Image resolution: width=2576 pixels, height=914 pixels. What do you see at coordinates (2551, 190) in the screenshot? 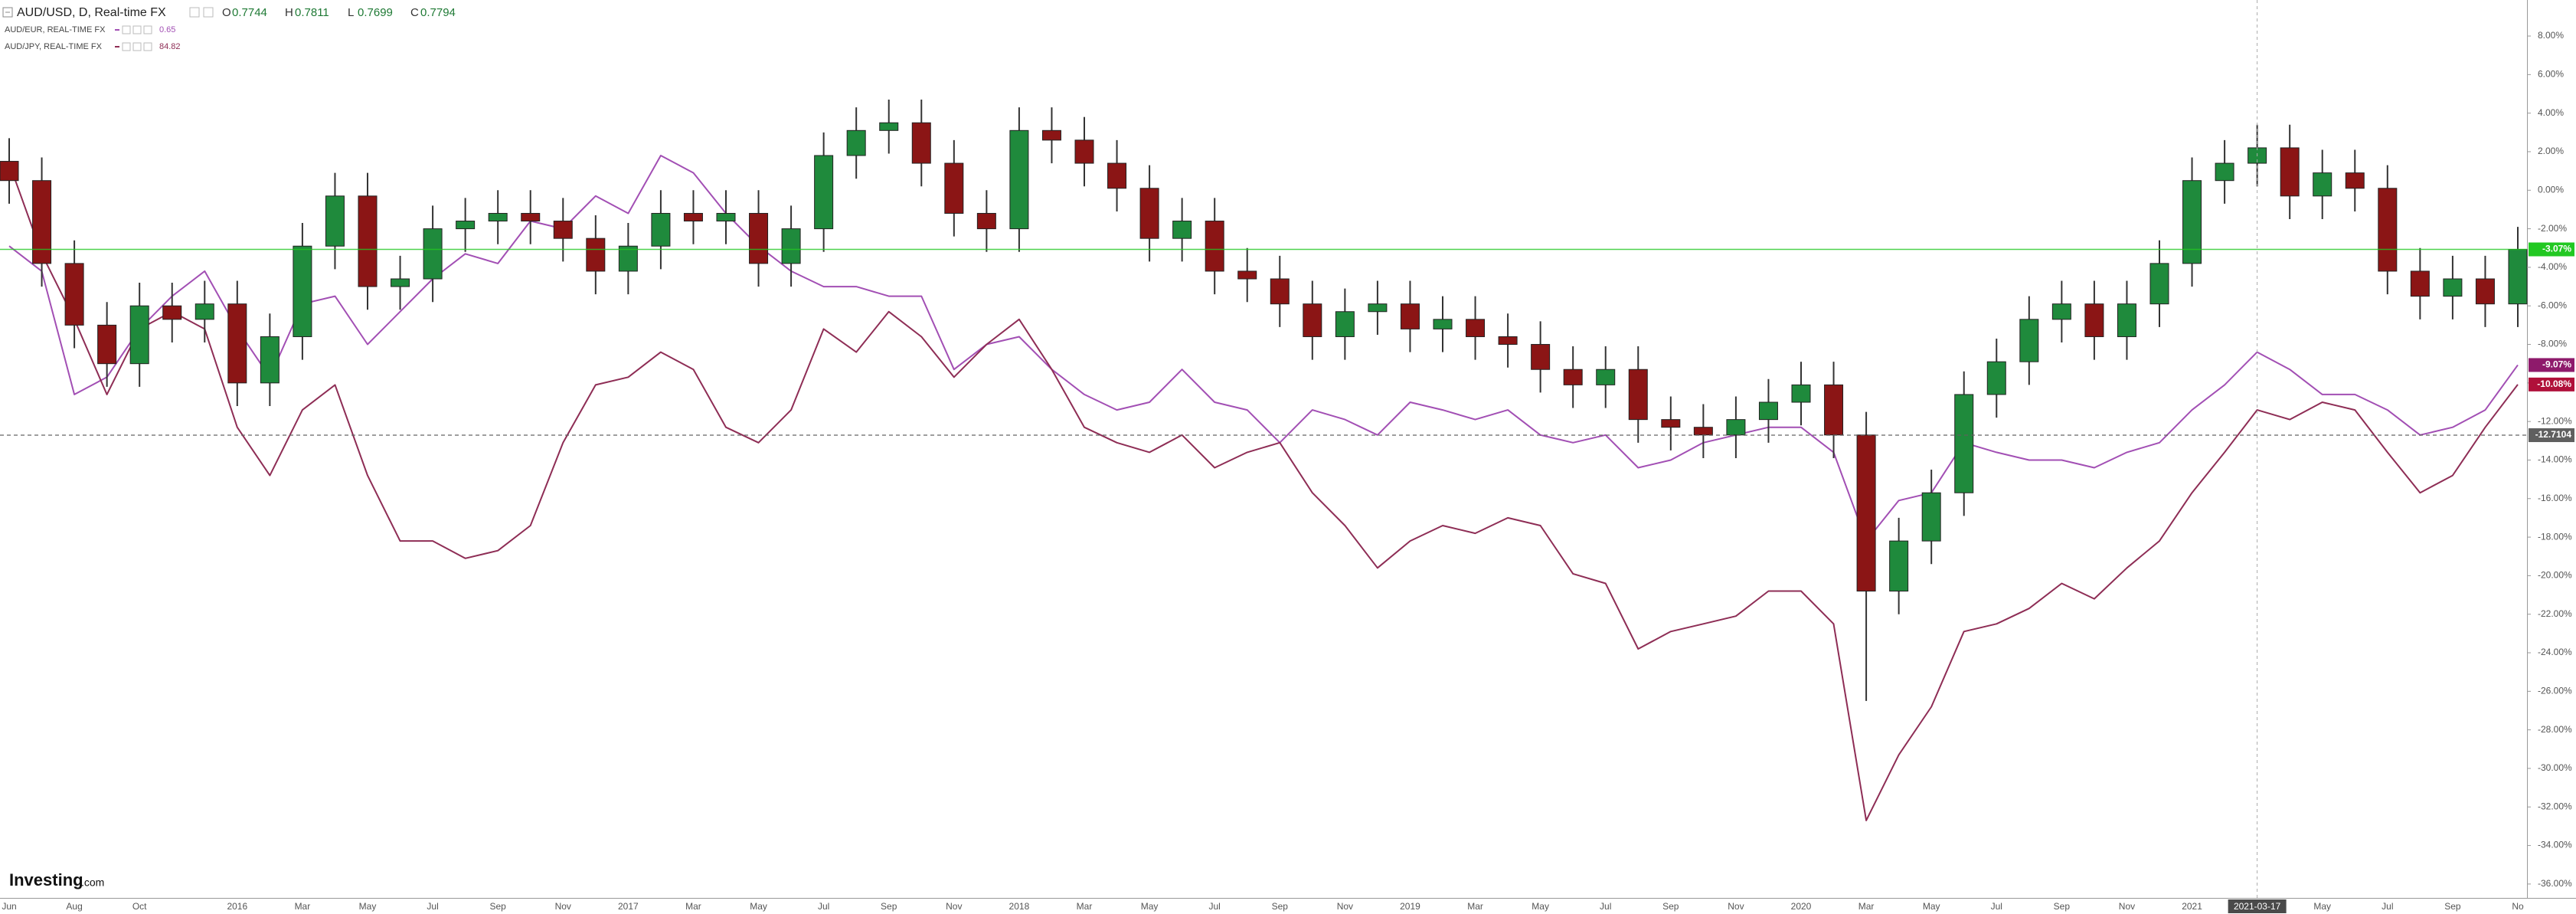
I see `y-tick-label: 0.00%` at bounding box center [2551, 190].